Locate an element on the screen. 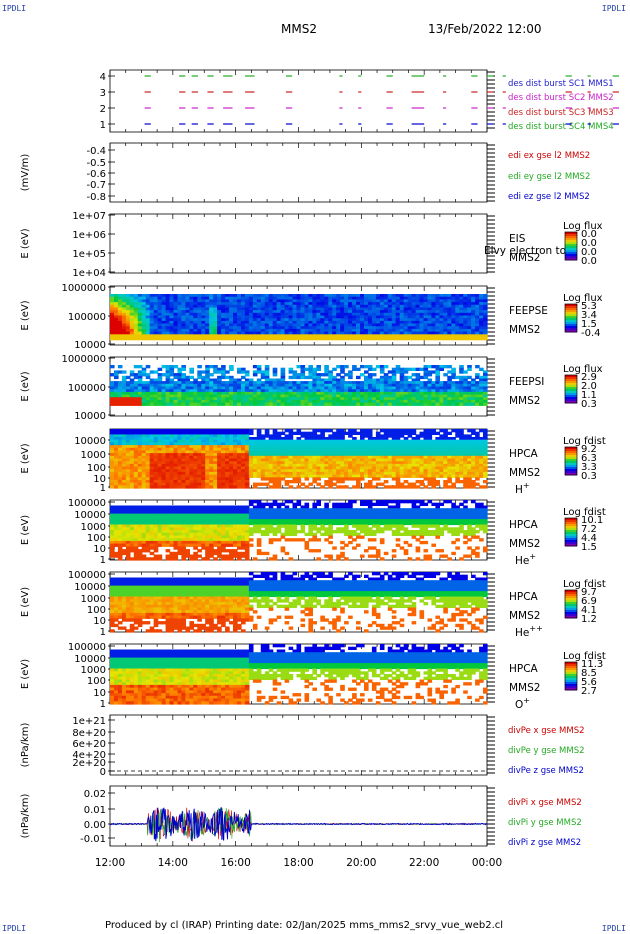  colorbar-tick: 1.2 is located at coordinates (589, 619).